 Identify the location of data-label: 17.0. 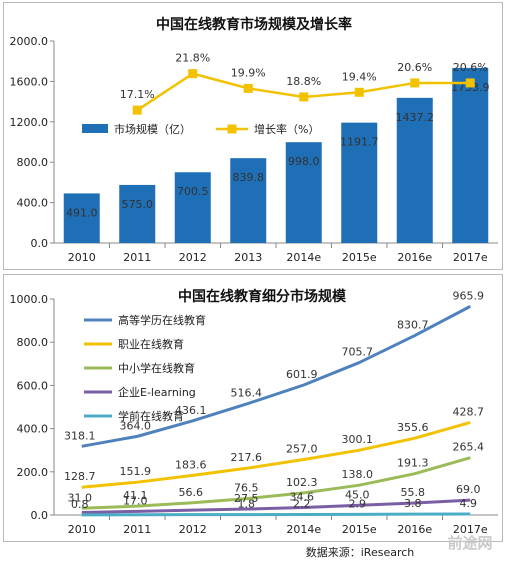
(135, 500).